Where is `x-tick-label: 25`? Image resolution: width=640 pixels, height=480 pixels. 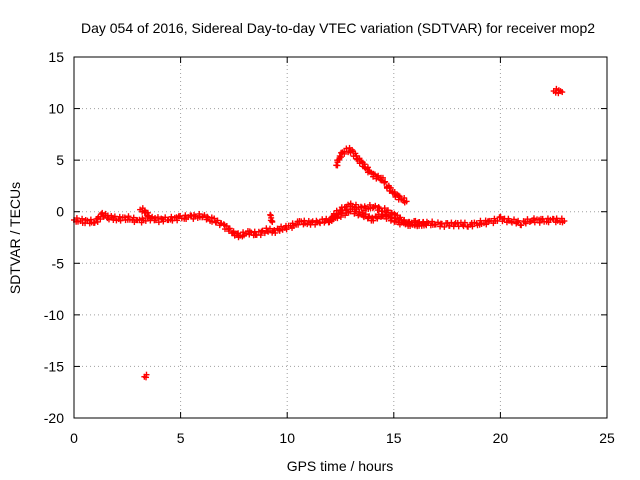
x-tick-label: 25 is located at coordinates (607, 438).